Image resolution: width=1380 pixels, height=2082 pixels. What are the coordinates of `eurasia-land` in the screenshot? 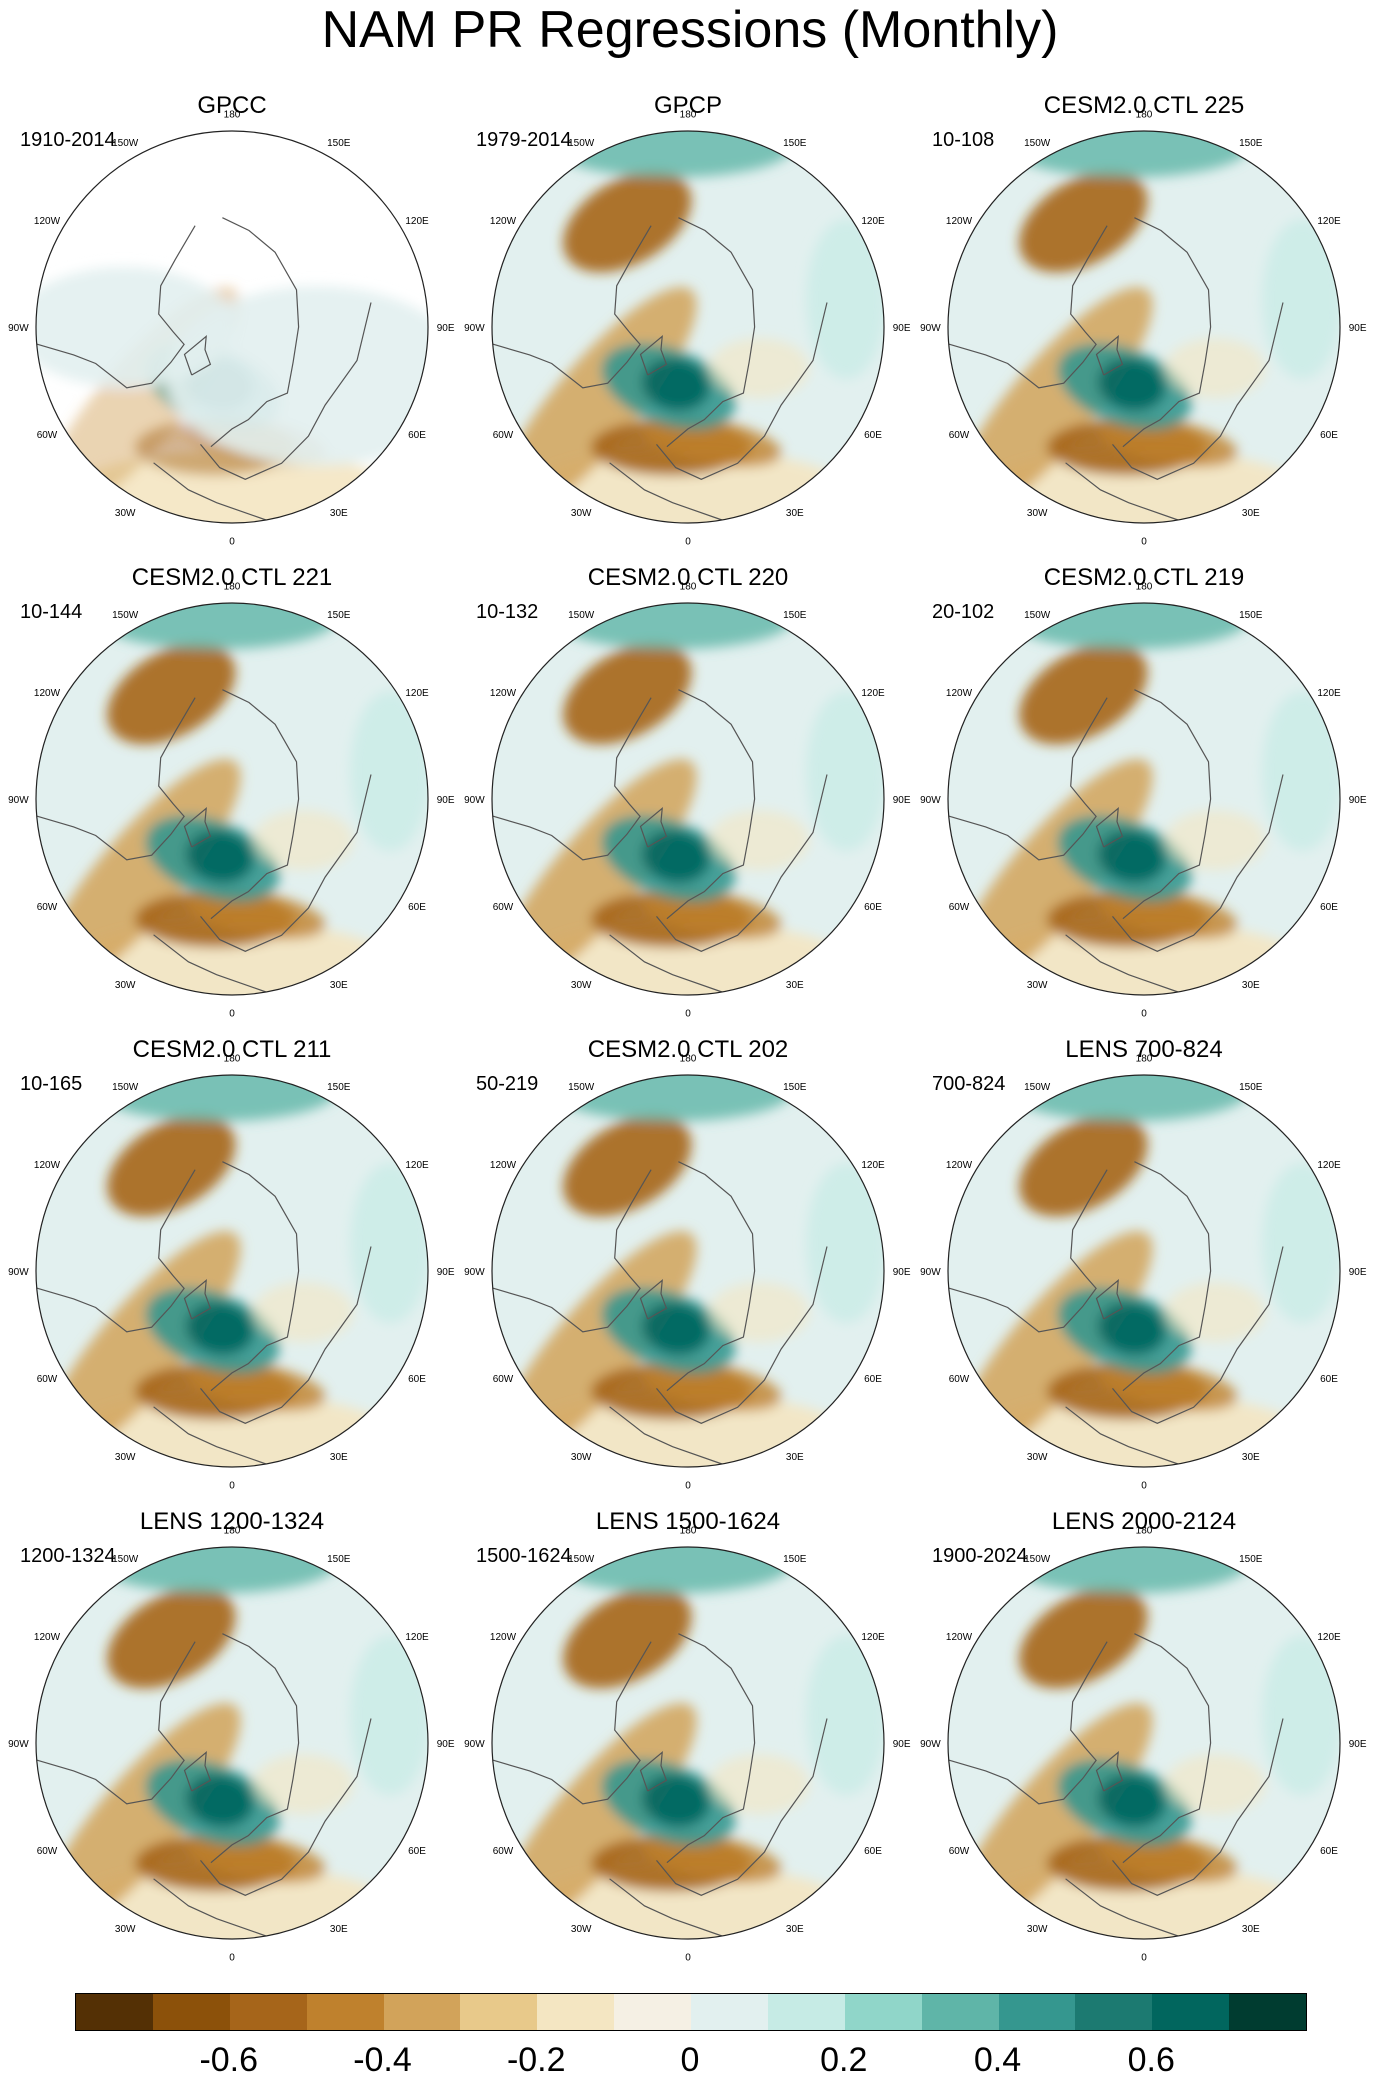 It's located at (297, 376).